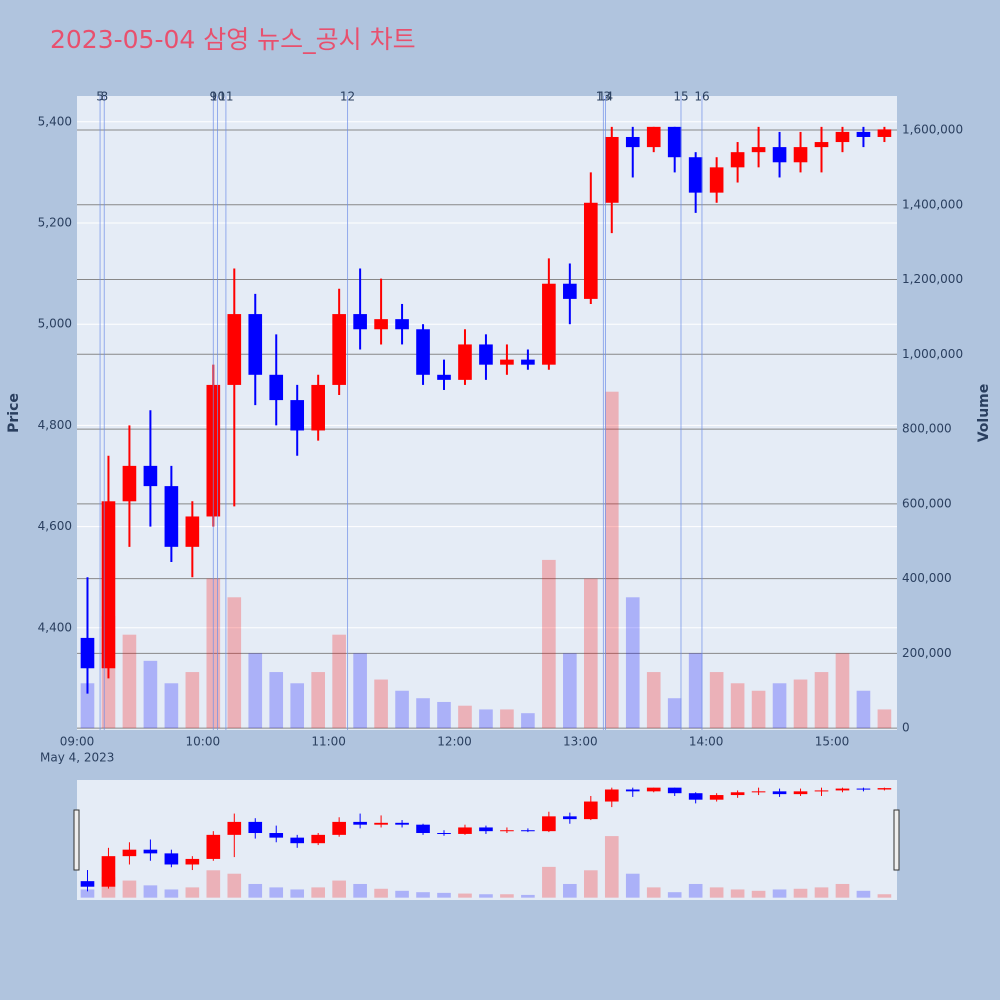 This screenshot has height=1000, width=1000. Describe the element at coordinates (932, 354) in the screenshot. I see `y2-tick-label: 1,000,000` at that location.